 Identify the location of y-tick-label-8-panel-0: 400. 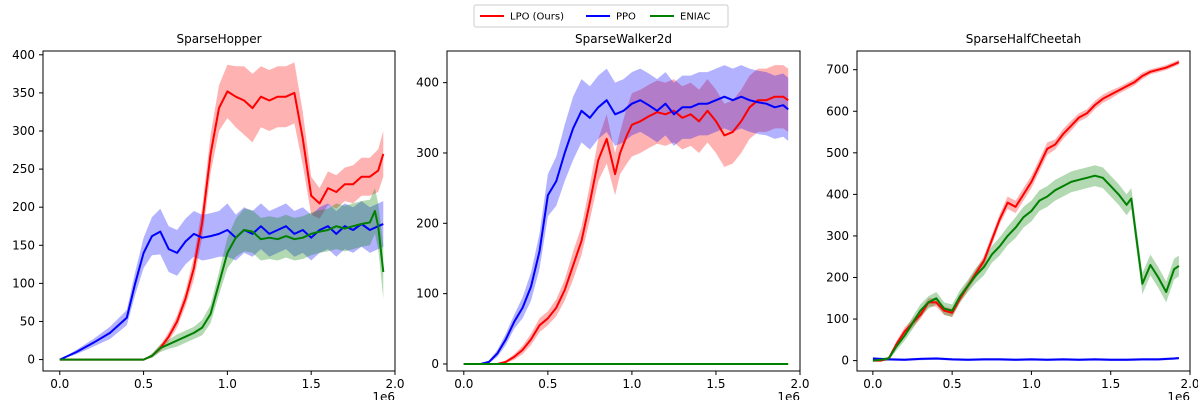
(23, 55).